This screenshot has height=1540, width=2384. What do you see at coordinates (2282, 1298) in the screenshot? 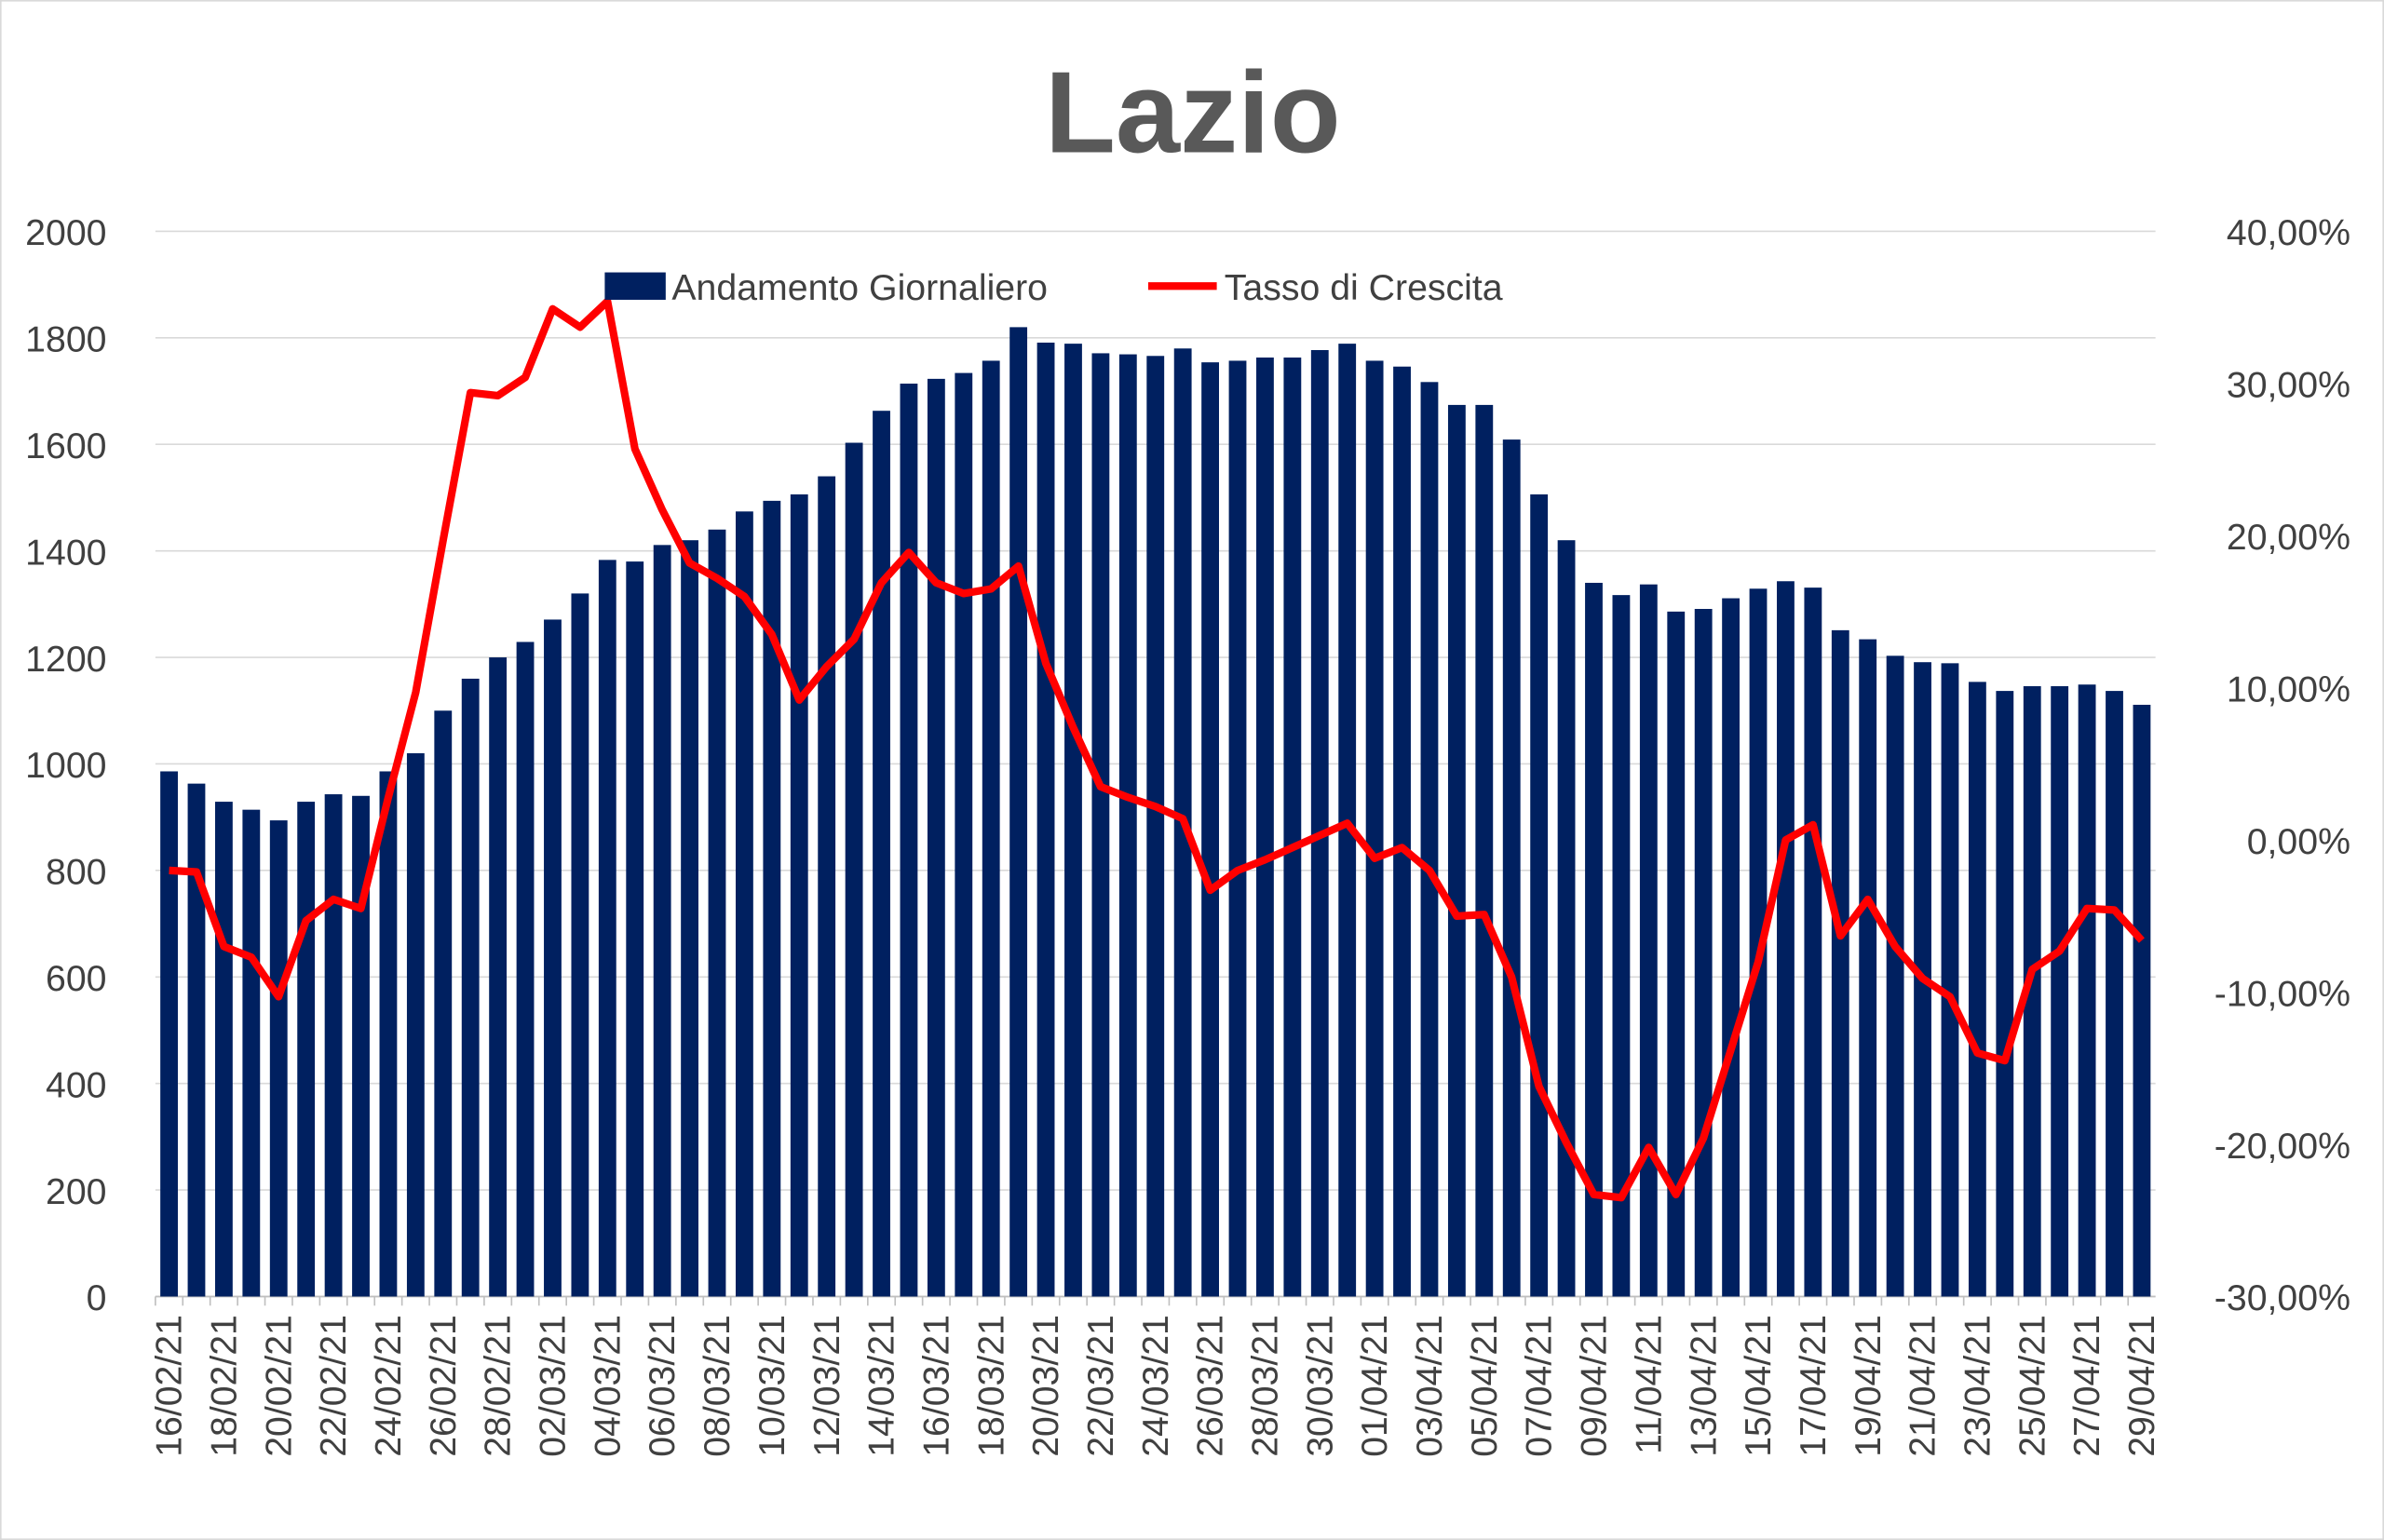
I see `y2-tick-label: -30,00%` at bounding box center [2282, 1298].